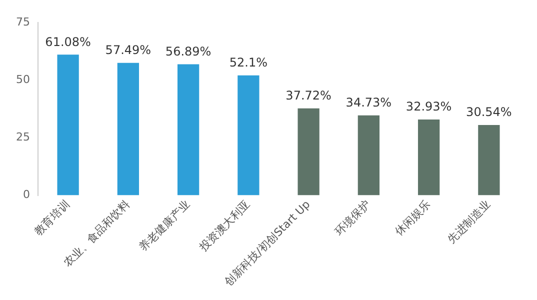 This screenshot has height=300, width=537. Describe the element at coordinates (248, 62) in the screenshot. I see `data-label: 52.1%` at that location.